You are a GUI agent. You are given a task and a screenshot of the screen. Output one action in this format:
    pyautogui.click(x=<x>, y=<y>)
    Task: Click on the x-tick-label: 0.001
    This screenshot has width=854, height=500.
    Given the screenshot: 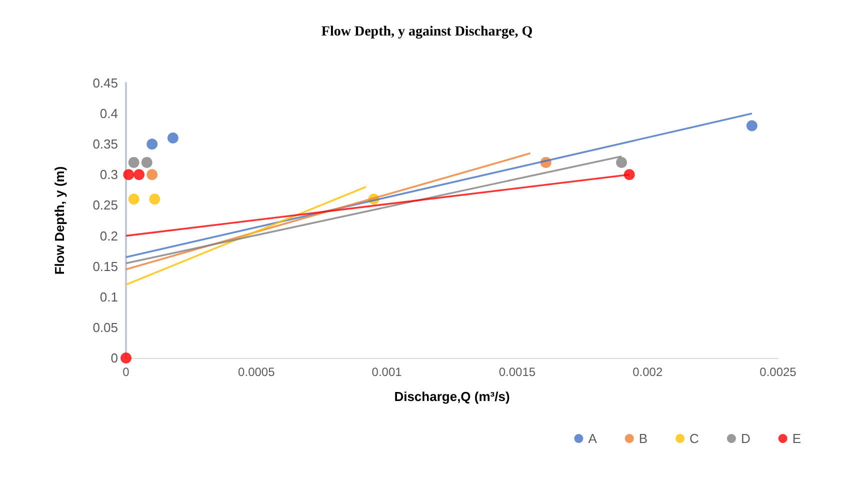 What is the action you would take?
    pyautogui.click(x=387, y=372)
    